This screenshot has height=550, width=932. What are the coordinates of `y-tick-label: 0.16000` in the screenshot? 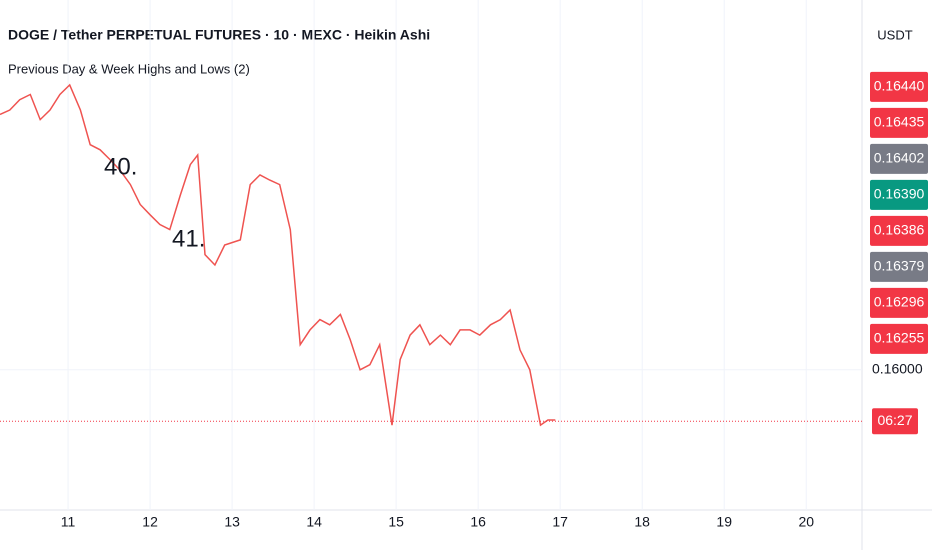 It's located at (897, 369).